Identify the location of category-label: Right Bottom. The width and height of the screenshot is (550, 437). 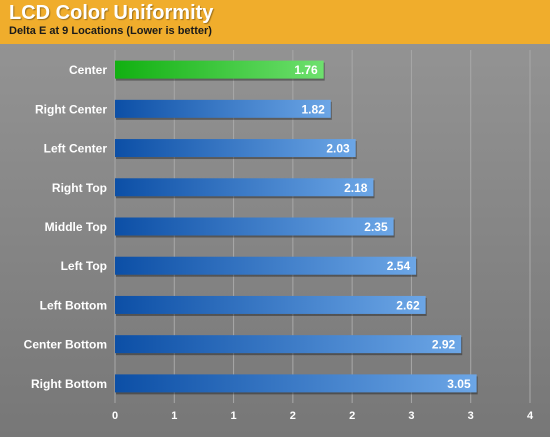
(69, 384).